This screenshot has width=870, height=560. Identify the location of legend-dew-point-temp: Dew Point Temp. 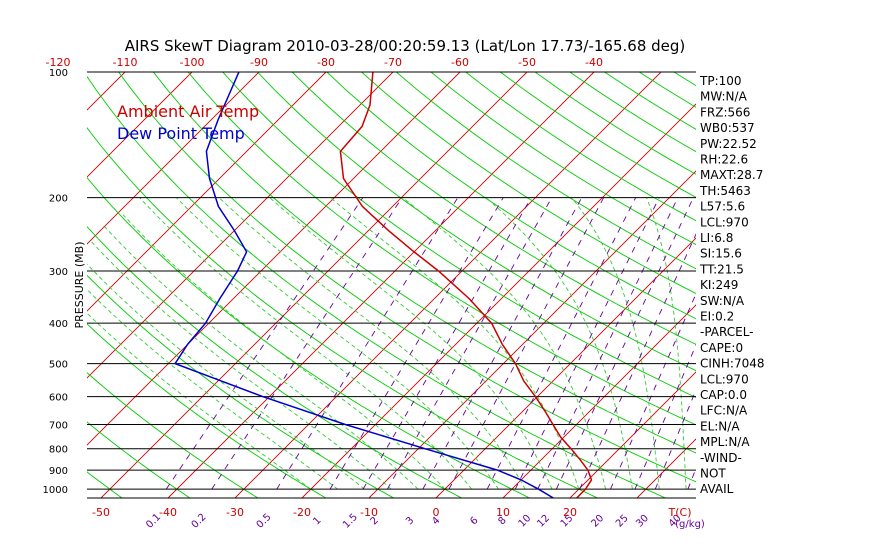
(181, 133).